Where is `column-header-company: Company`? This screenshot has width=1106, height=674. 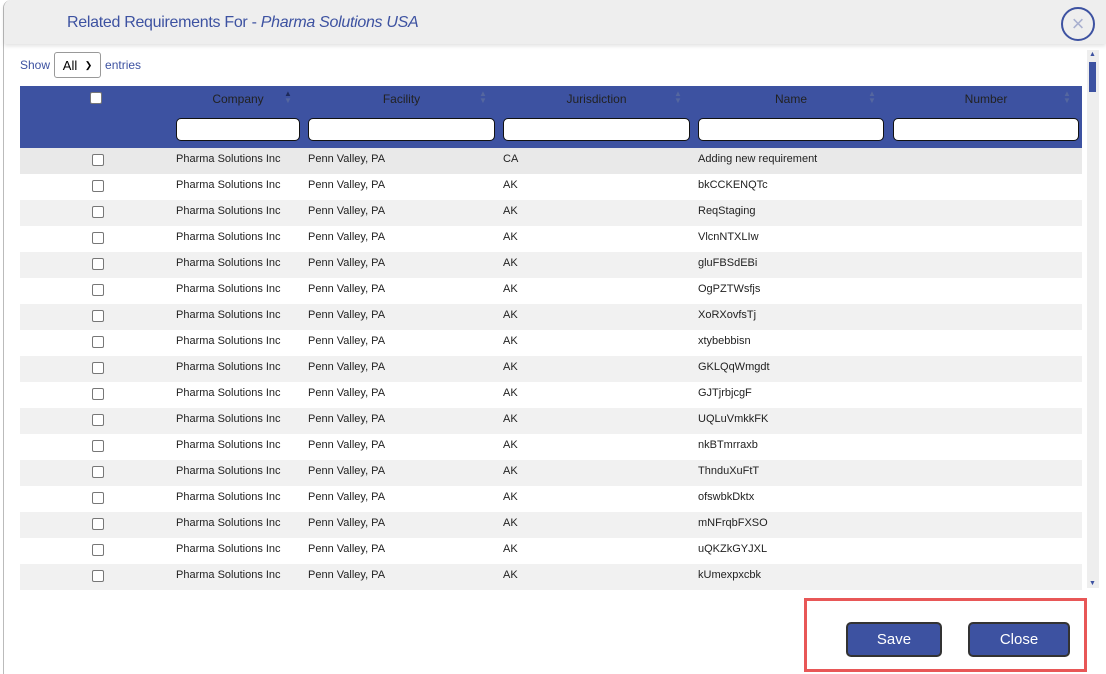
column-header-company: Company is located at coordinates (238, 99).